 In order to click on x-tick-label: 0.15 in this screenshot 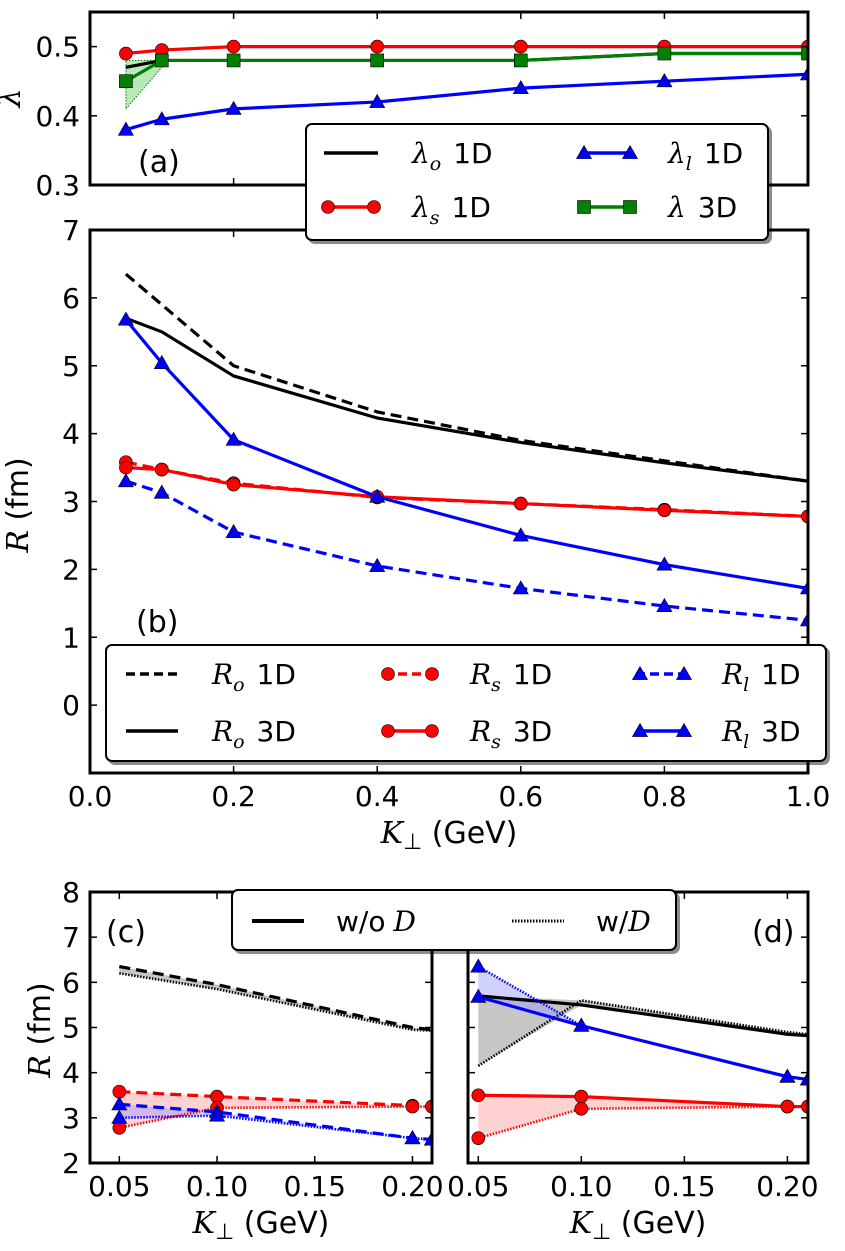, I will do `click(315, 1186)`.